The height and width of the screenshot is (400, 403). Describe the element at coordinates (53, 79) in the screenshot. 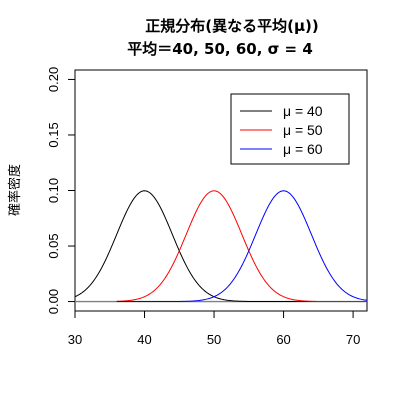

I see `y-tick-label: 0.20` at that location.